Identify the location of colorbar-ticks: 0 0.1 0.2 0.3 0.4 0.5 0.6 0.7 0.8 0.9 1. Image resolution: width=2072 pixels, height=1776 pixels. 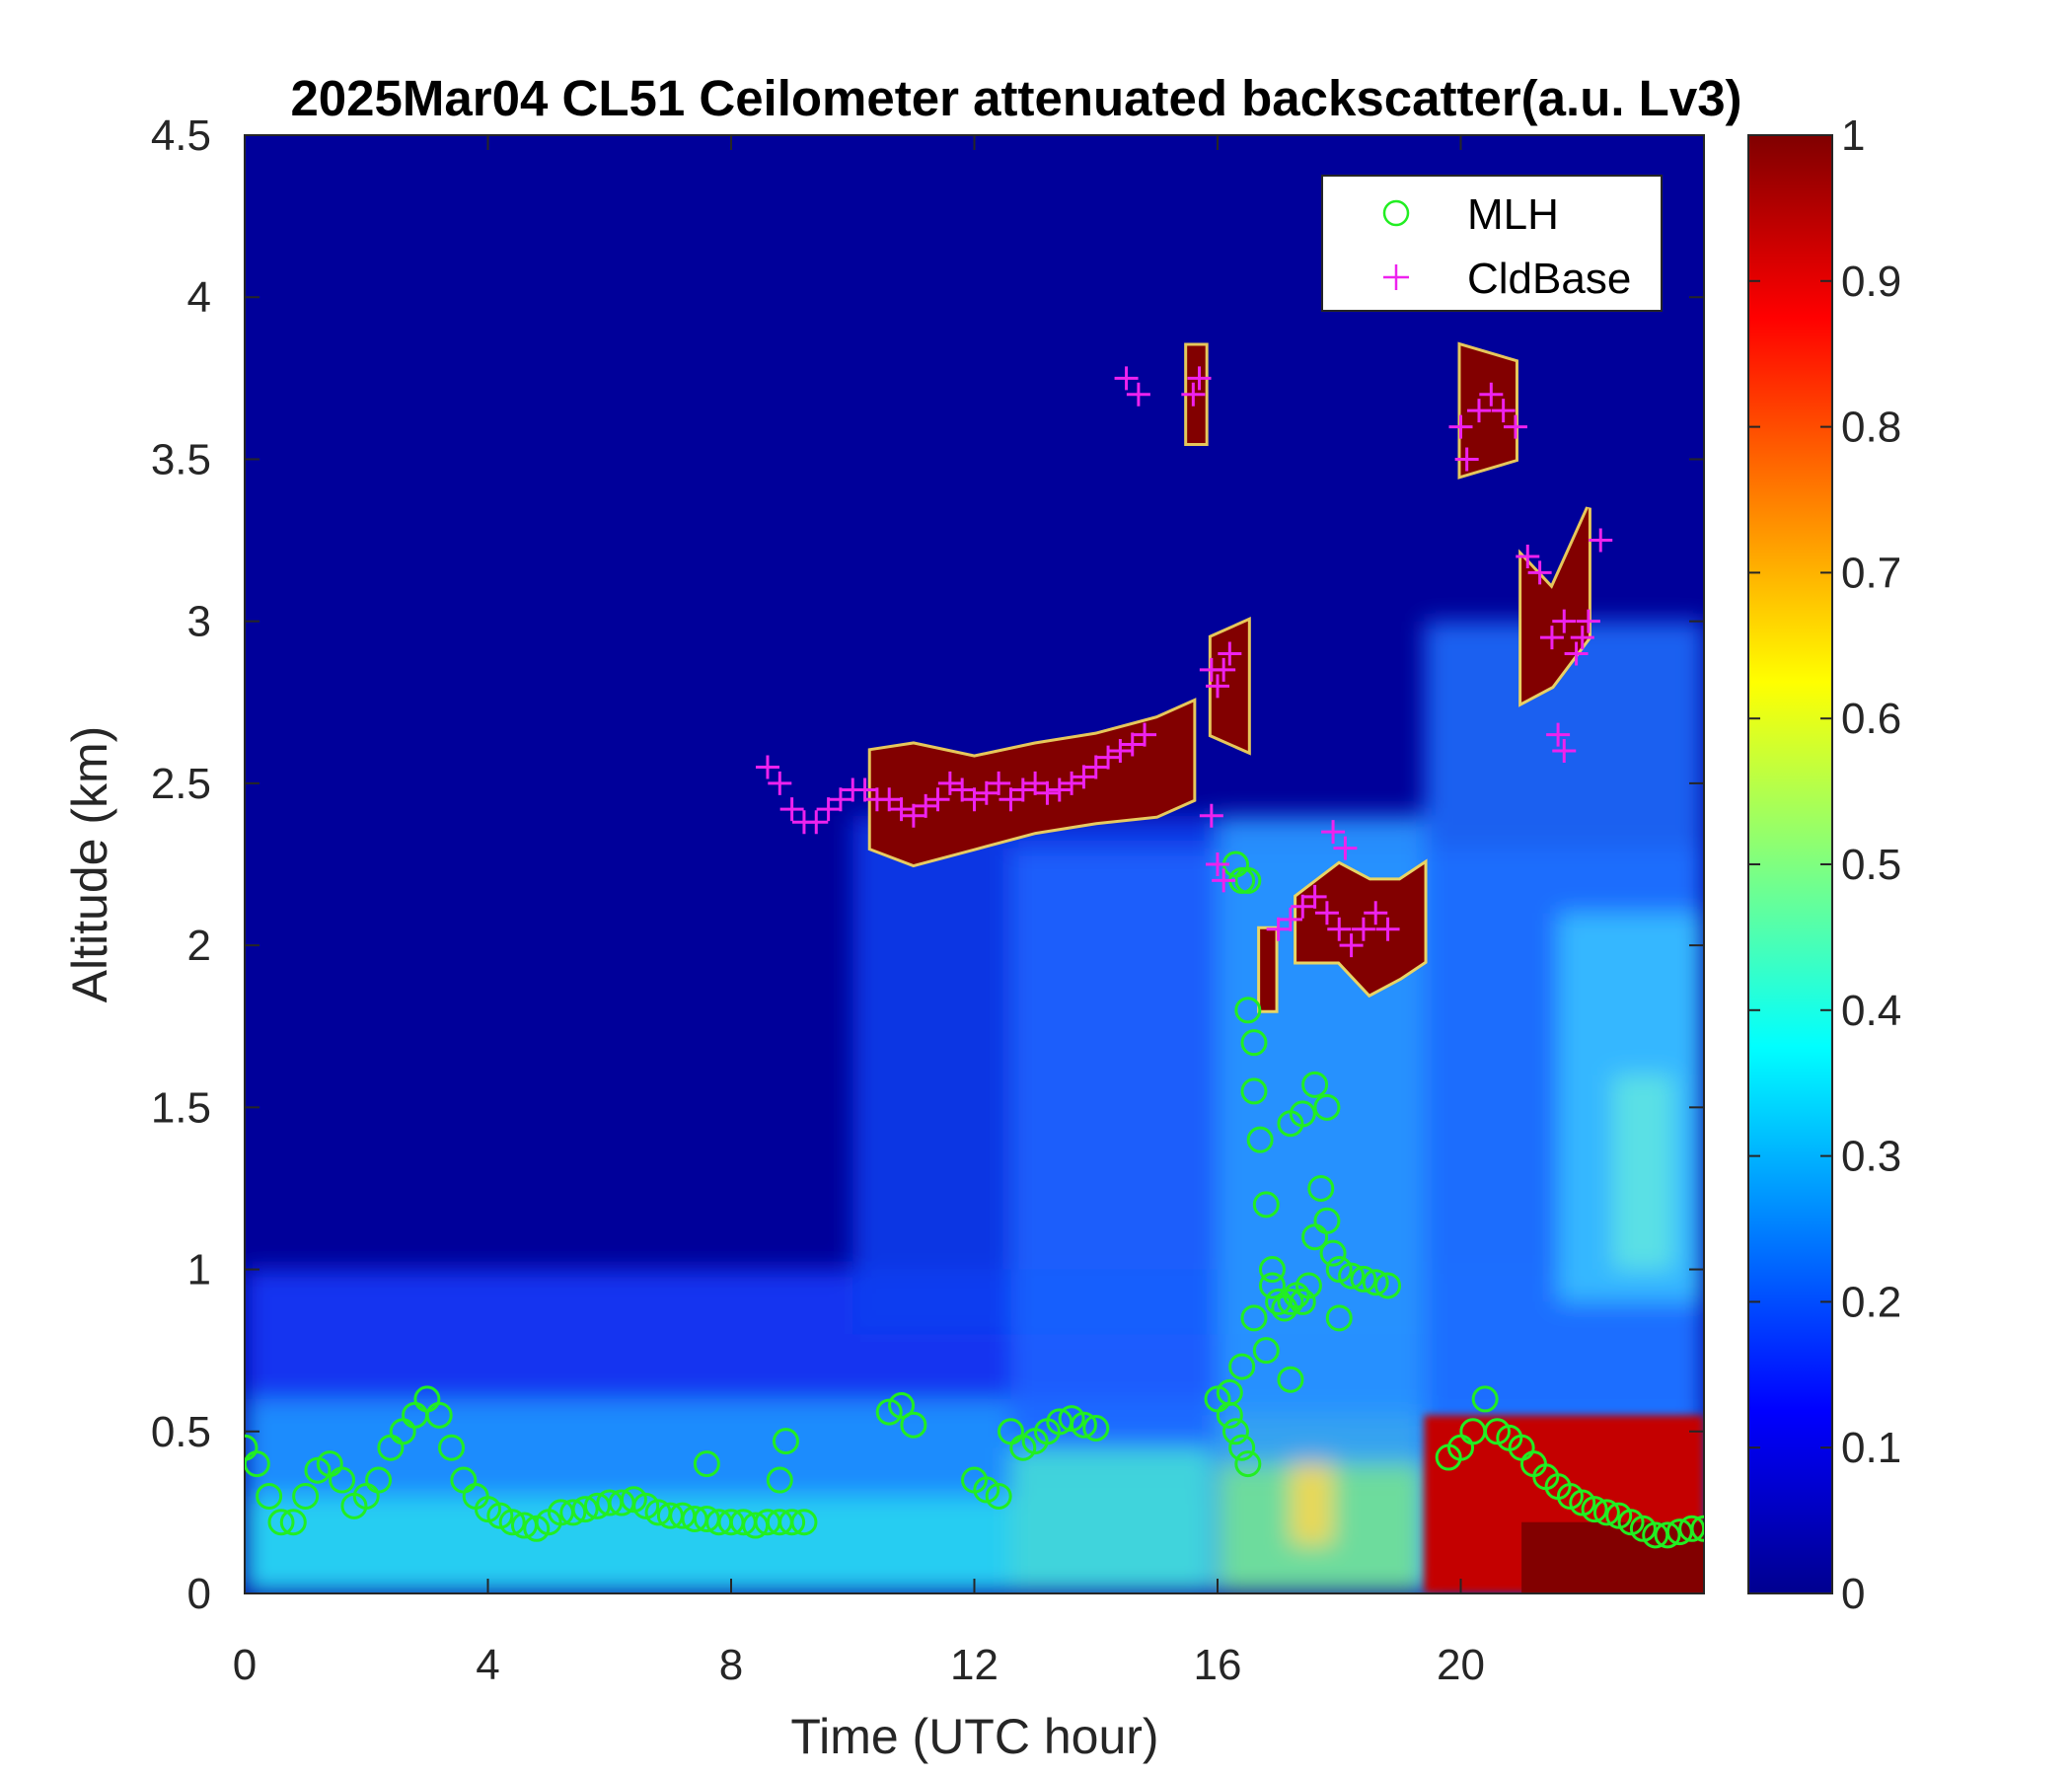
(1825, 865).